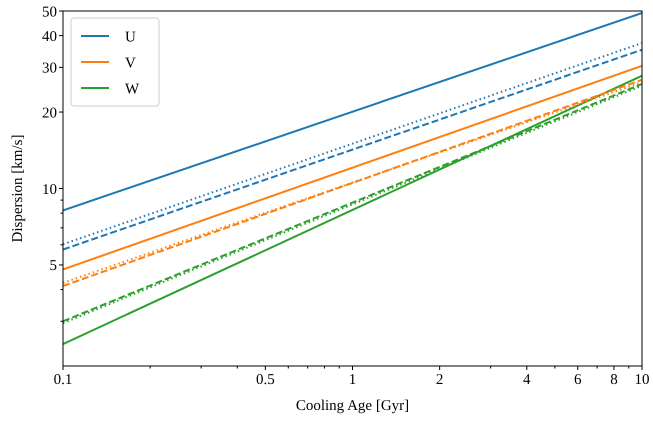 The width and height of the screenshot is (653, 425). I want to click on y-tick-label: 50, so click(49, 12).